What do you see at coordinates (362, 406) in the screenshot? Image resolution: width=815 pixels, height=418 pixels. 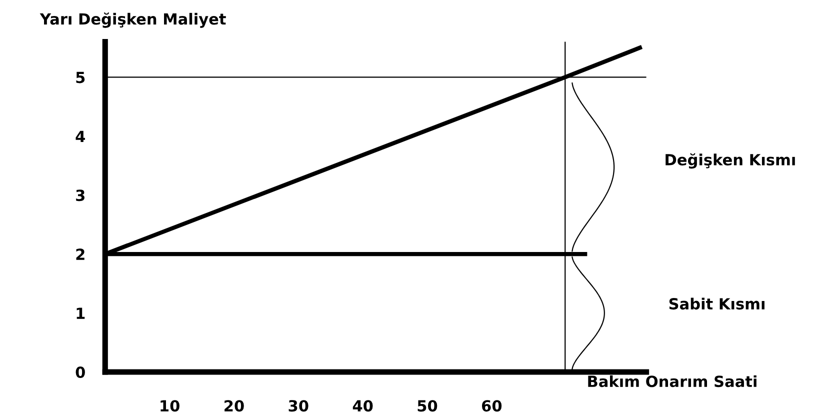 I see `x-tick-label: 40` at bounding box center [362, 406].